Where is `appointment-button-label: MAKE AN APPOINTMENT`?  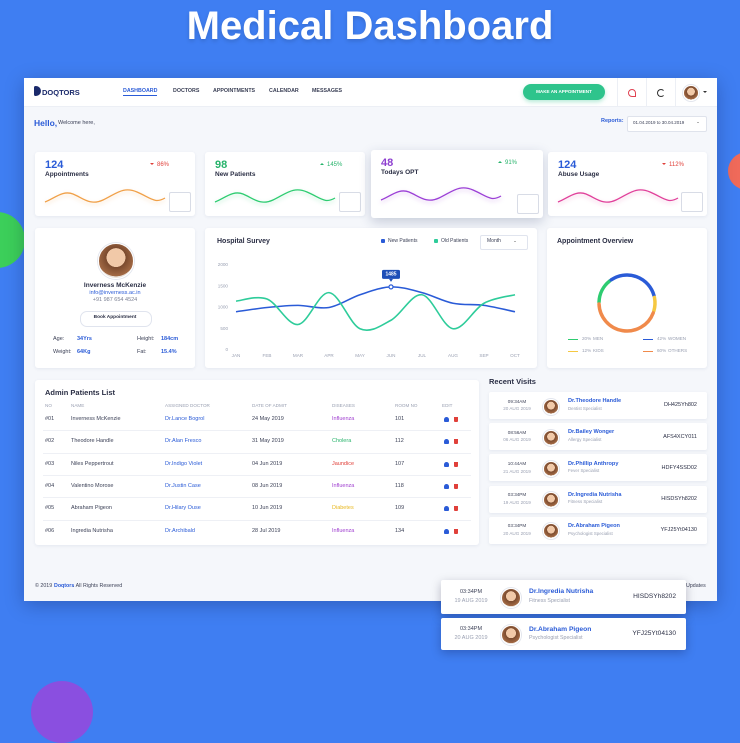 appointment-button-label: MAKE AN APPOINTMENT is located at coordinates (564, 91).